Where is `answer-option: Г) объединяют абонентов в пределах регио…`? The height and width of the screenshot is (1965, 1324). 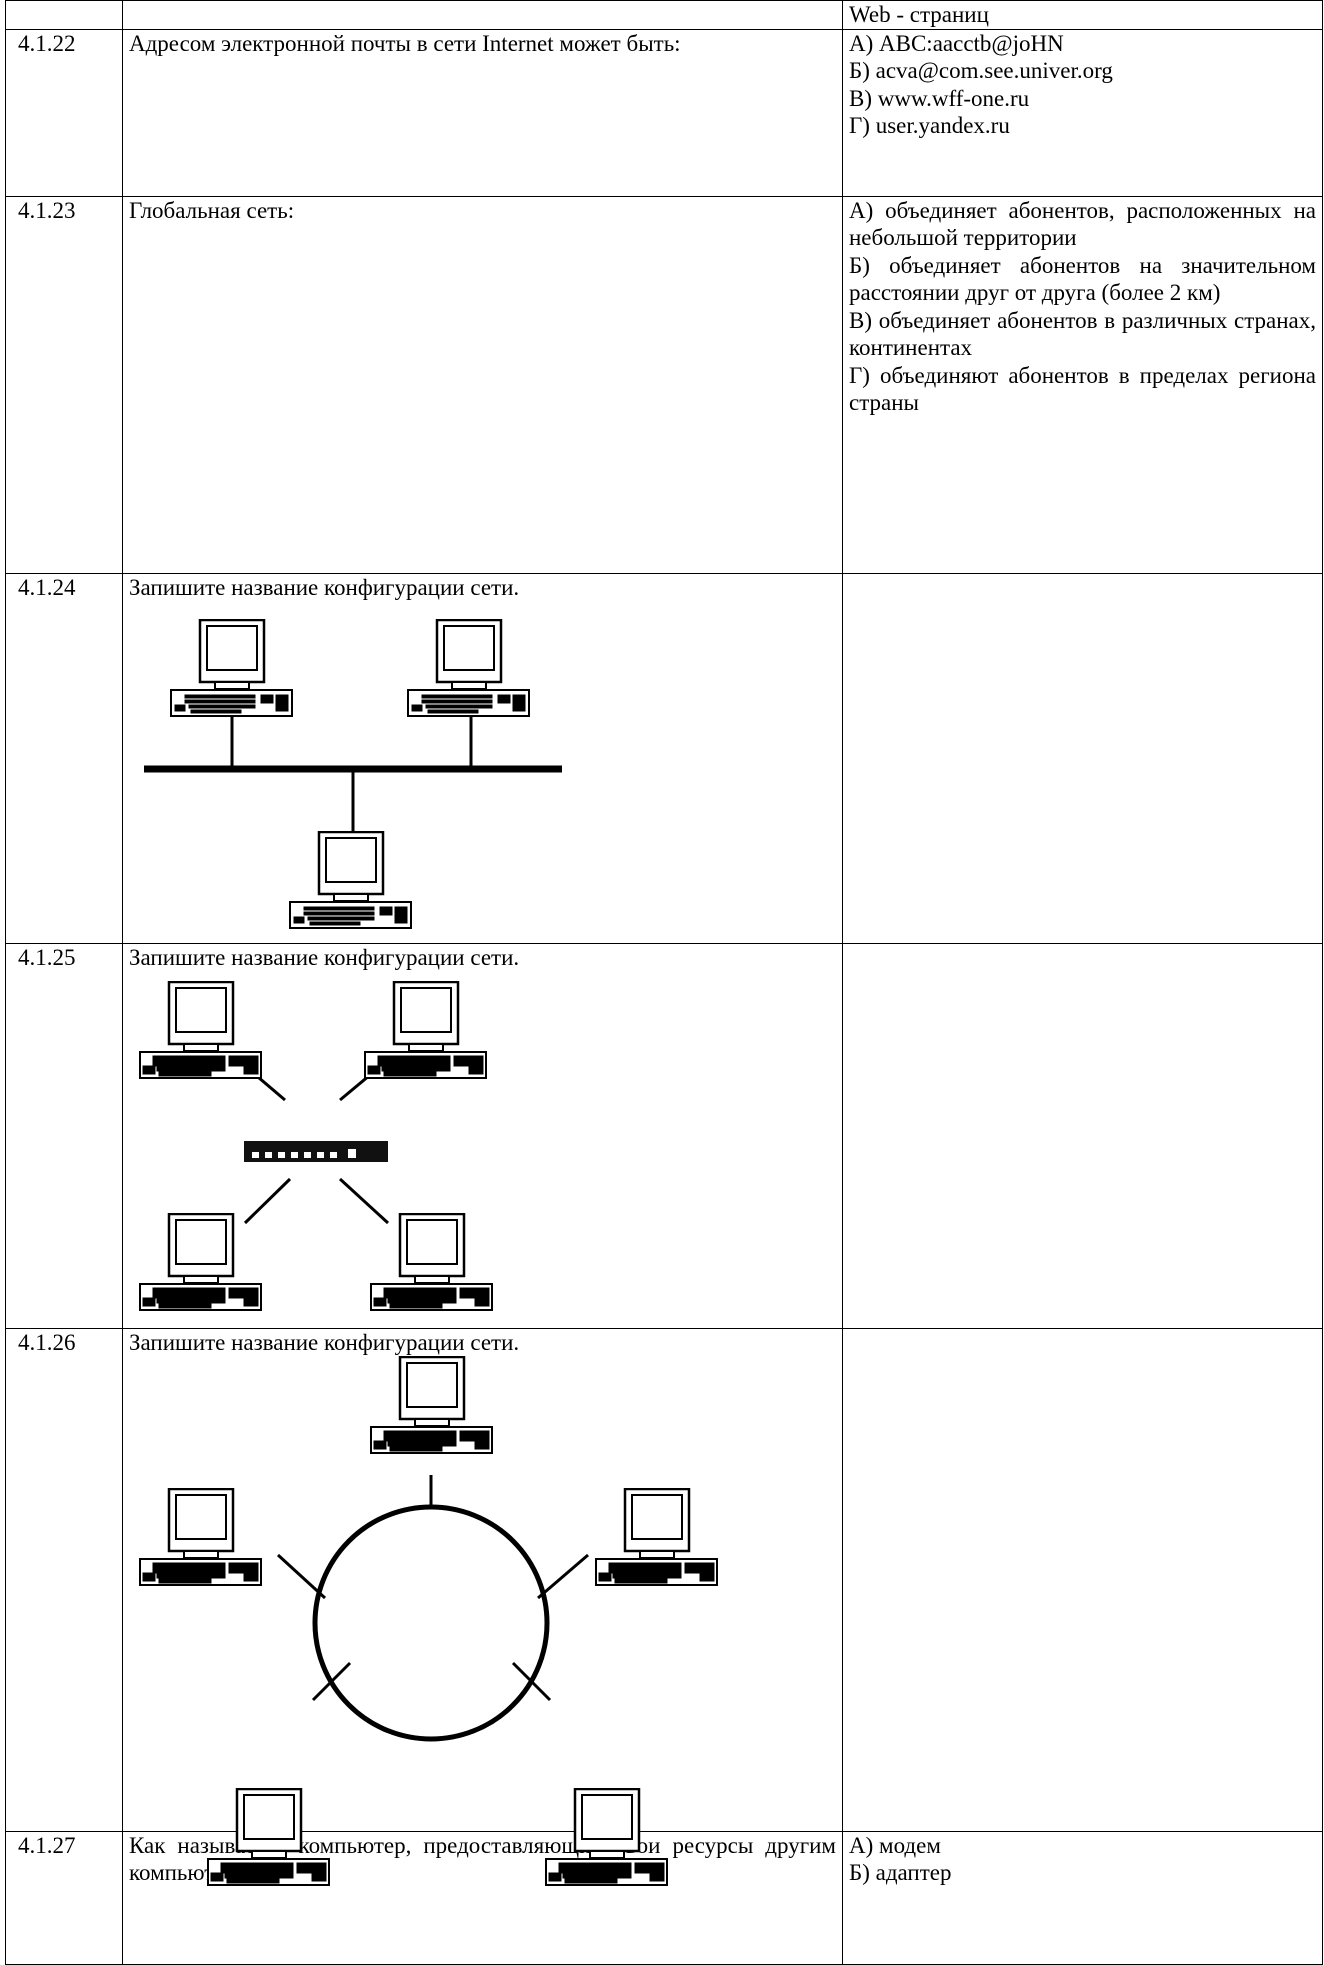
answer-option: Г) объединяют абонентов в пределах регио… is located at coordinates (1082, 389).